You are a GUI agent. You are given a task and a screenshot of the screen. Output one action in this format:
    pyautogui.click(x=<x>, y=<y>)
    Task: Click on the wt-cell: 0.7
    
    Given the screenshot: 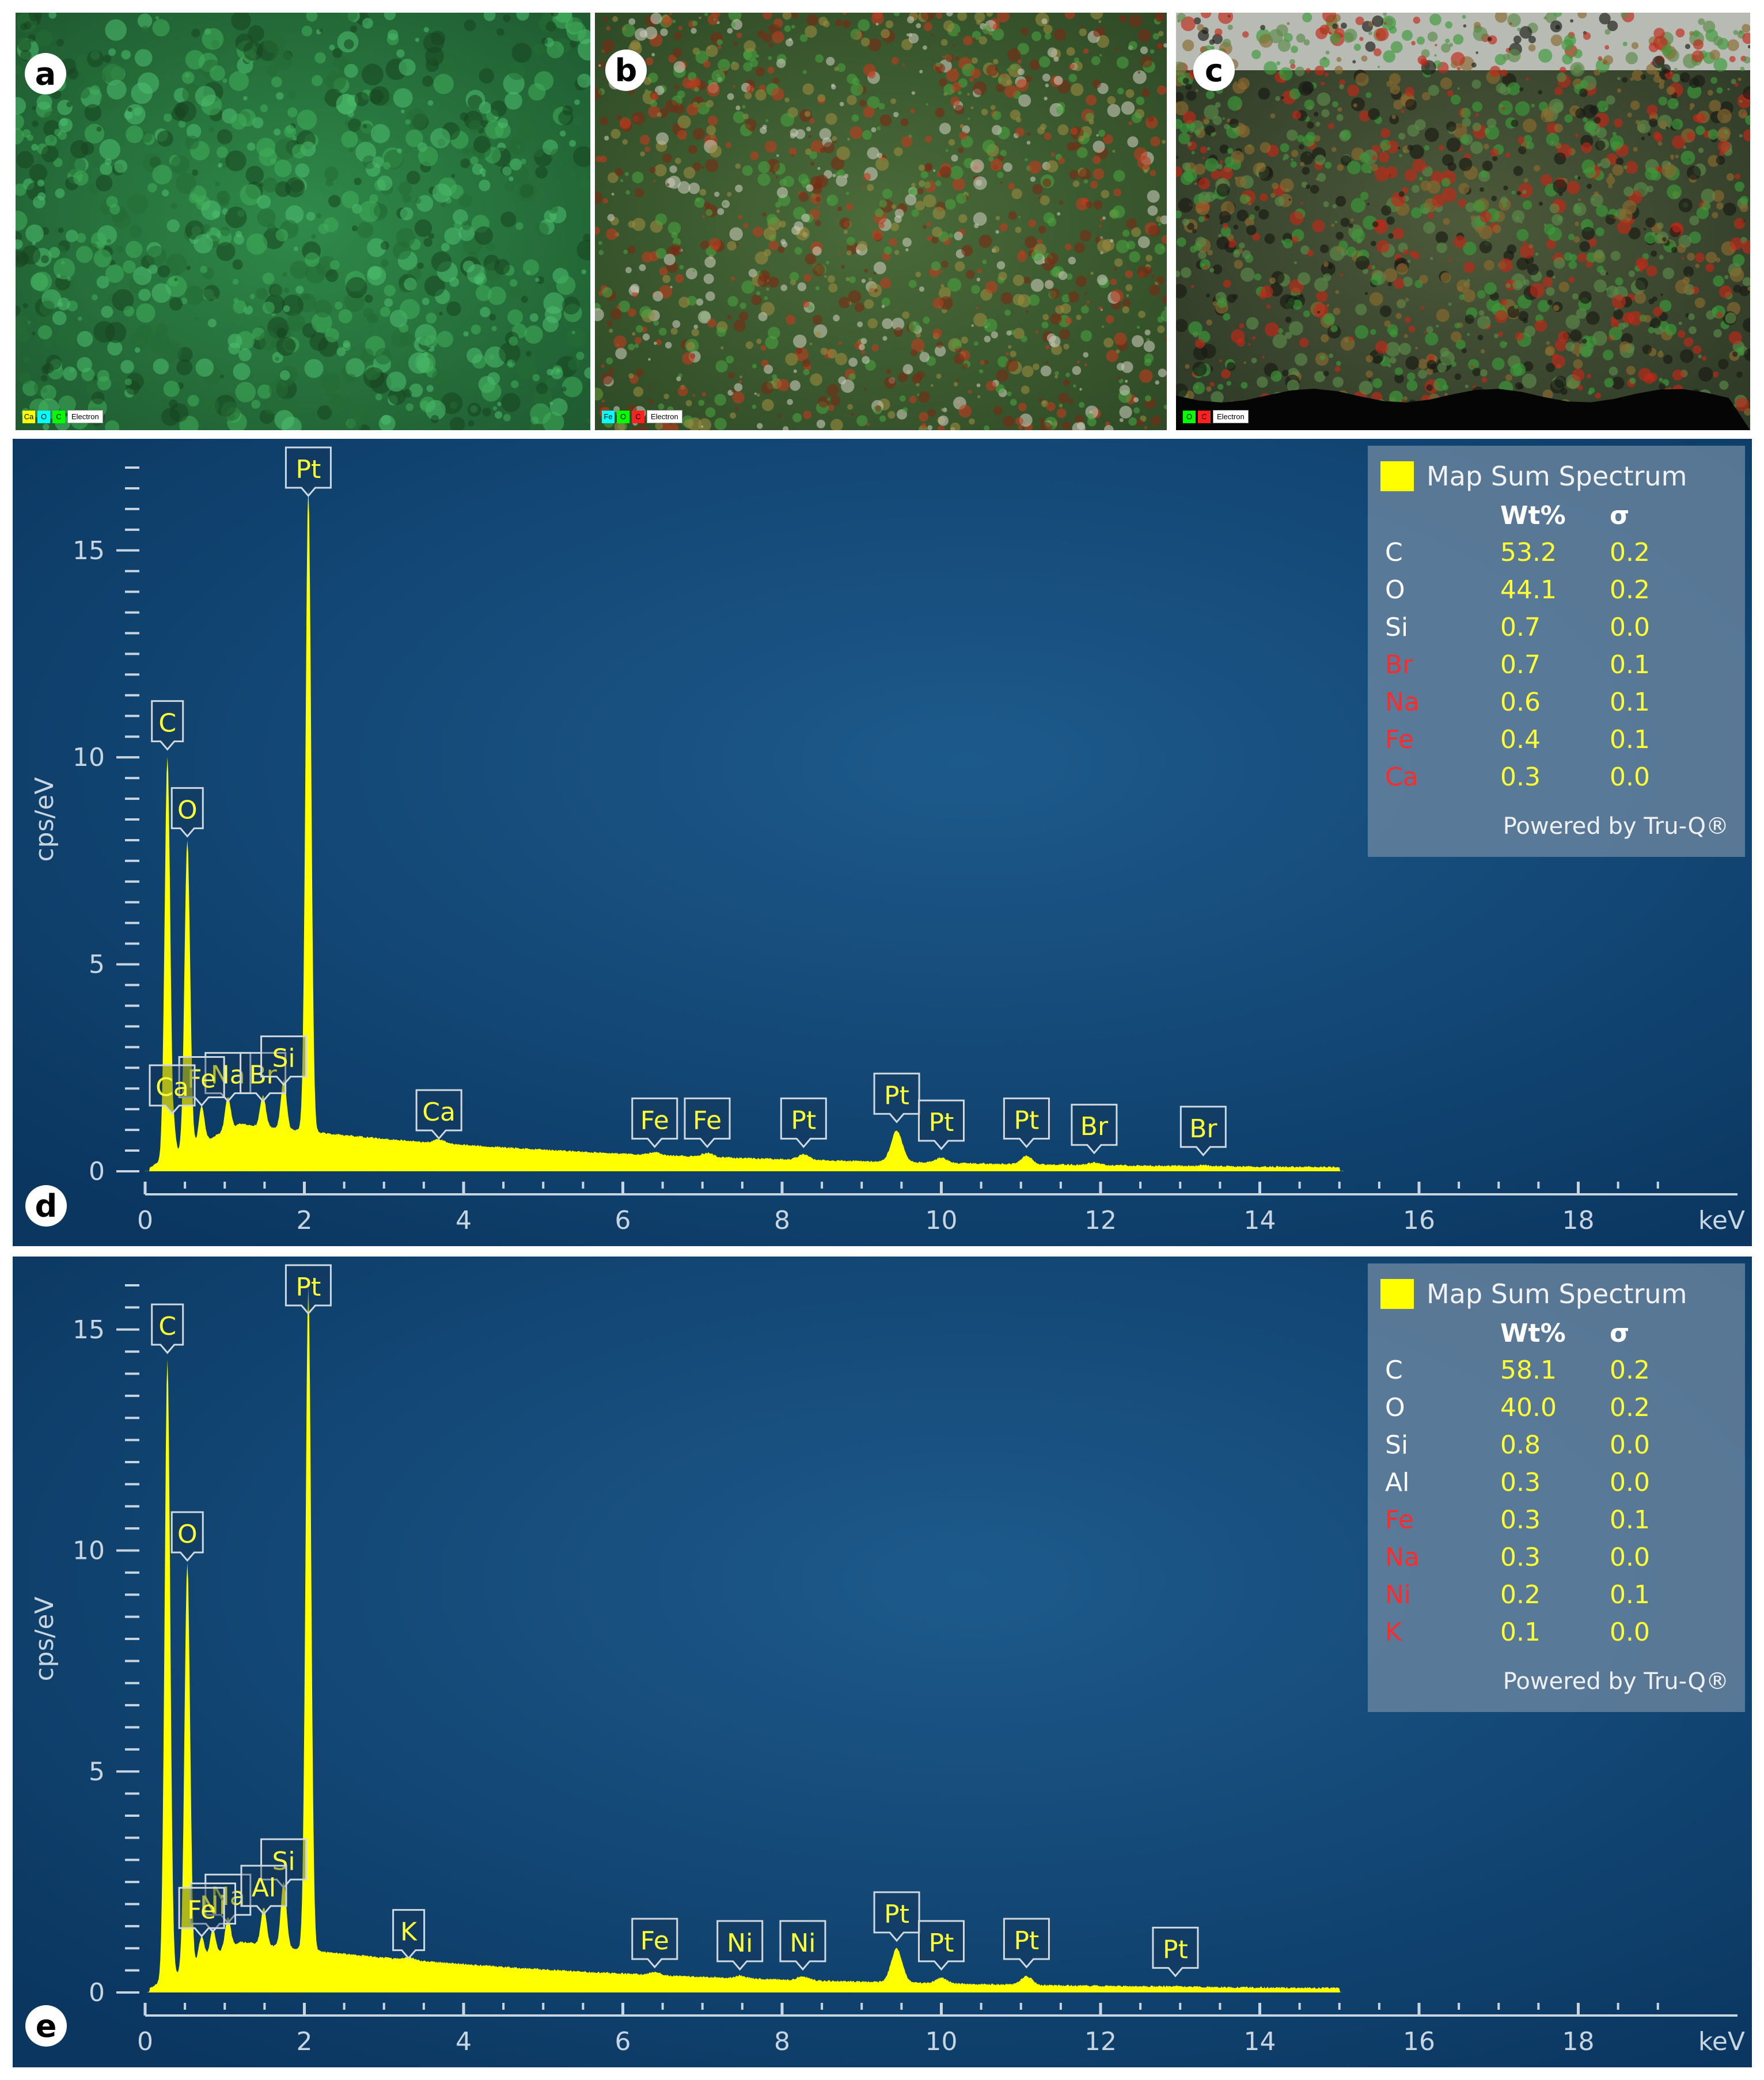 What is the action you would take?
    pyautogui.click(x=1520, y=665)
    